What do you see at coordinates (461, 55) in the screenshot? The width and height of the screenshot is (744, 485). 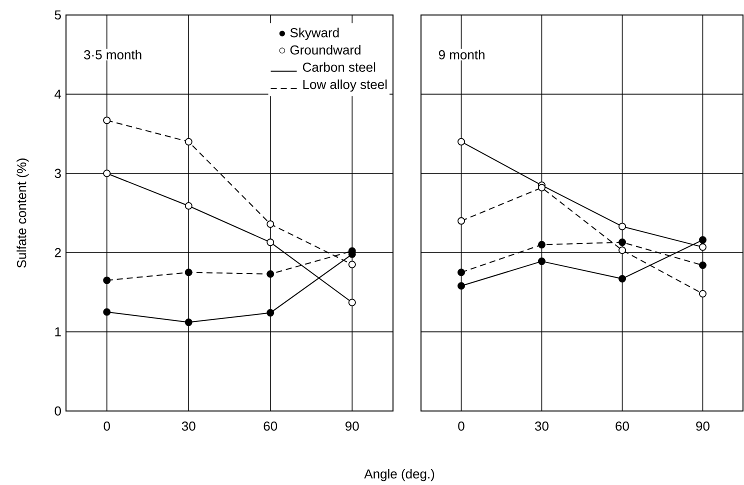 I see `annotation: 9 month` at bounding box center [461, 55].